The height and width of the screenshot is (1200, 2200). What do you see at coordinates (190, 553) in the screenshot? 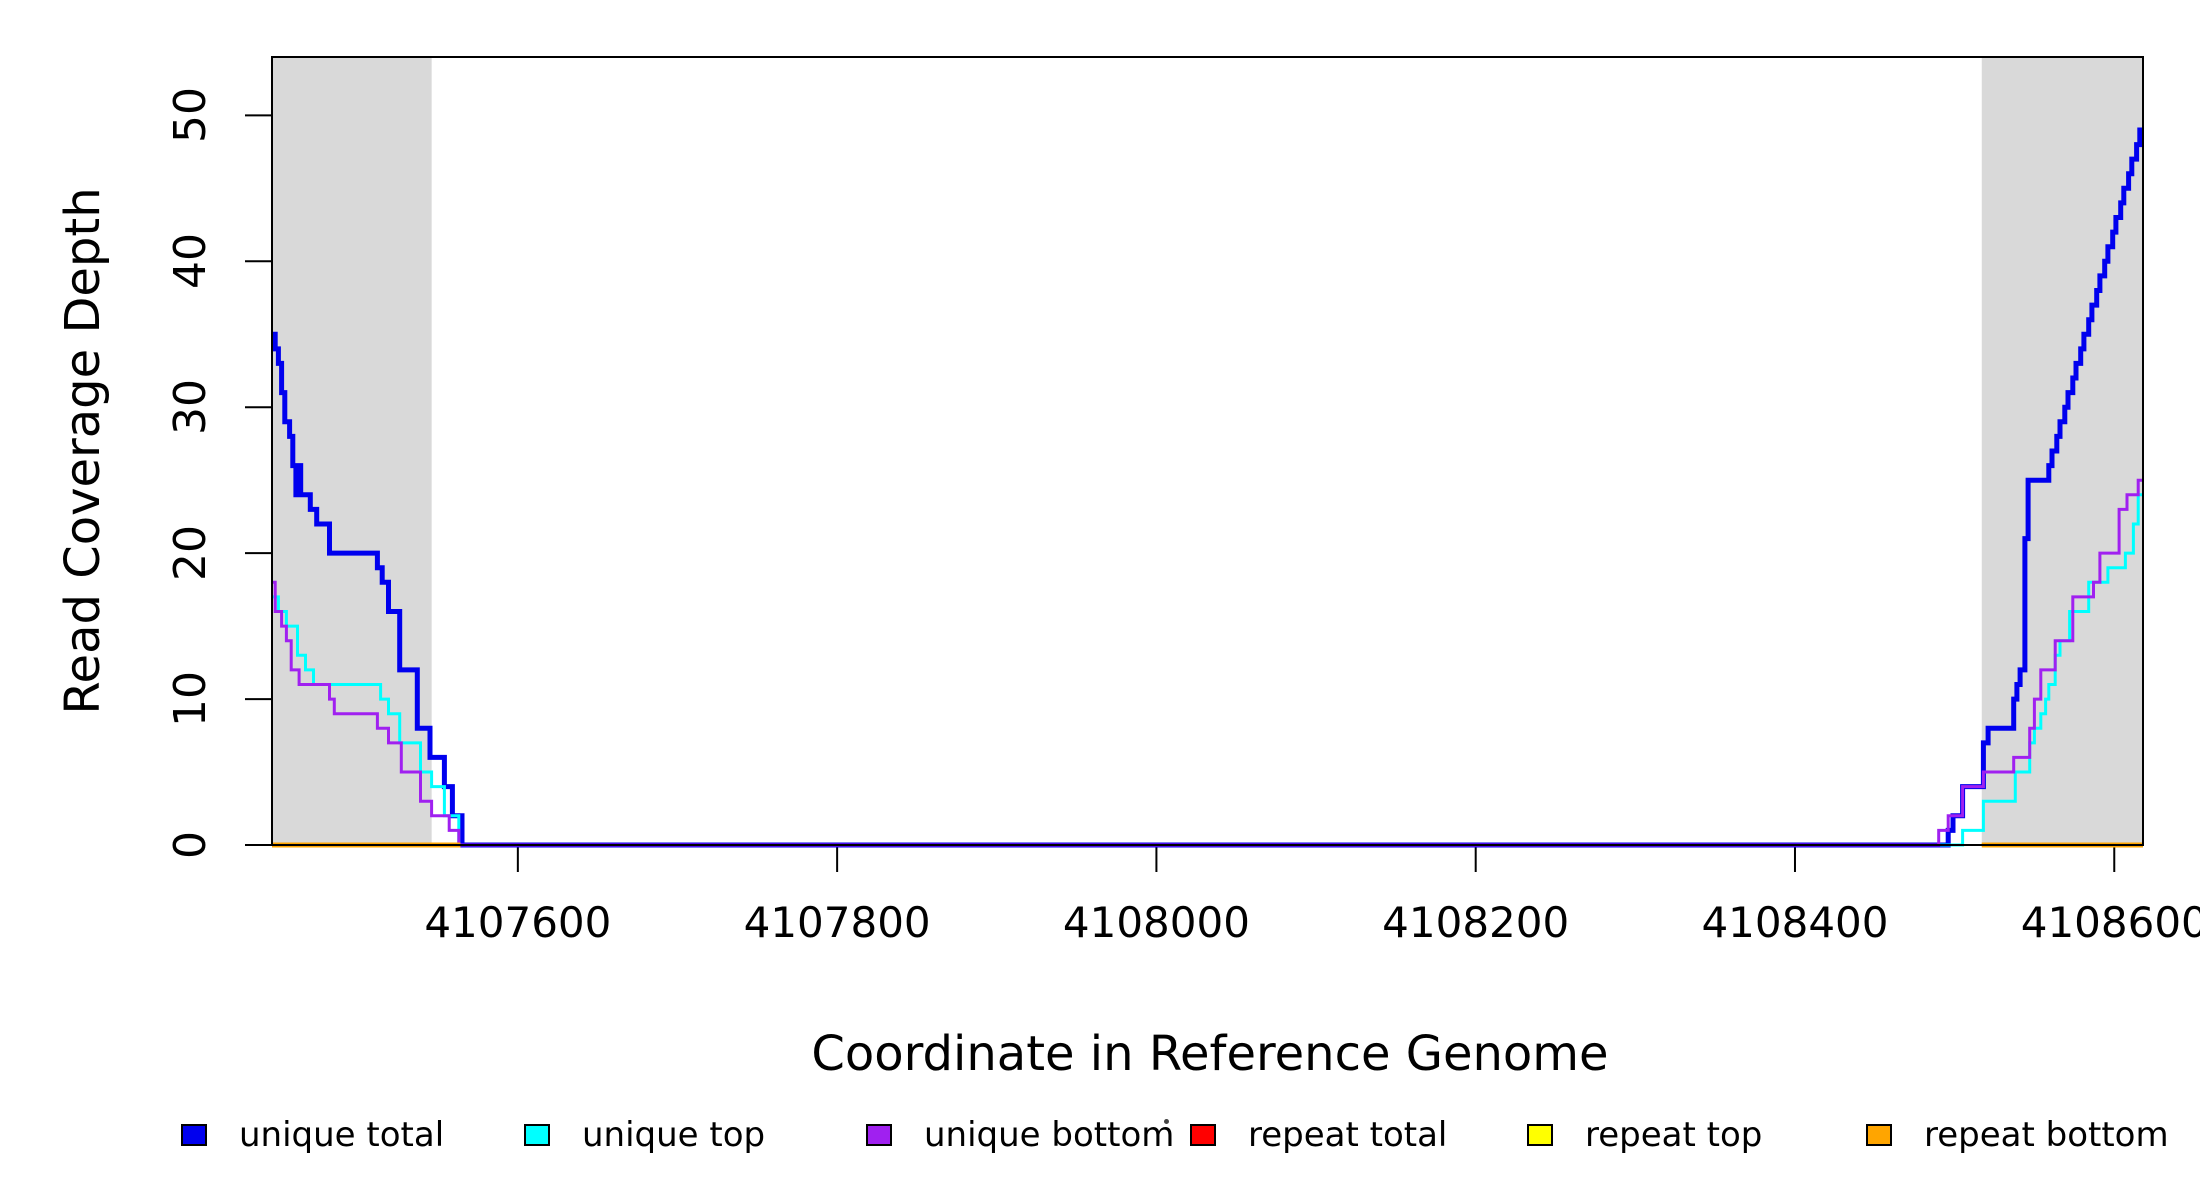
I see `y-tick-label: 20` at bounding box center [190, 553].